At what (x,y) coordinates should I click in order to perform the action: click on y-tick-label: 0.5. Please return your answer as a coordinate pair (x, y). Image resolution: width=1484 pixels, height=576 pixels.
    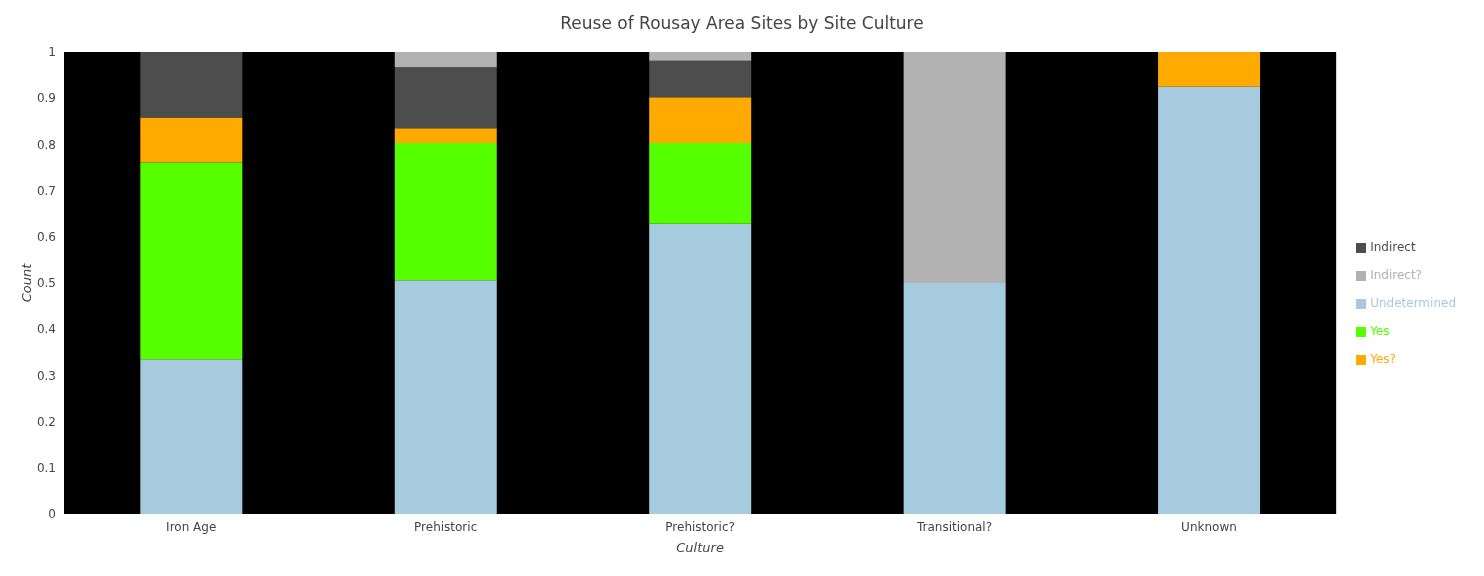
    Looking at the image, I should click on (46, 283).